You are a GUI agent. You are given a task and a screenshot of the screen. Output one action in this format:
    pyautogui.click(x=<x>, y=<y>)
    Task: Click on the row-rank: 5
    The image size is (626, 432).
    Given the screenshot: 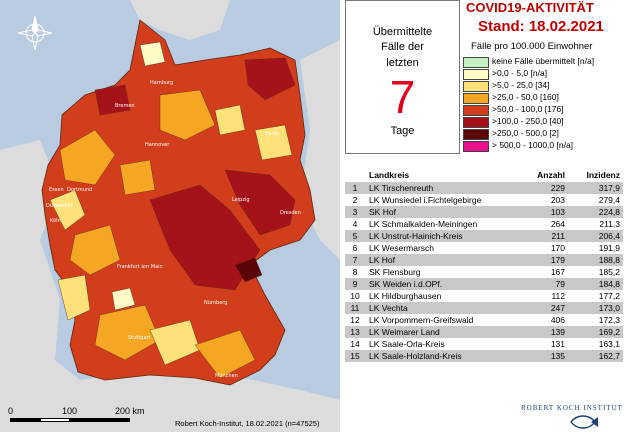 What is the action you would take?
    pyautogui.click(x=355, y=236)
    